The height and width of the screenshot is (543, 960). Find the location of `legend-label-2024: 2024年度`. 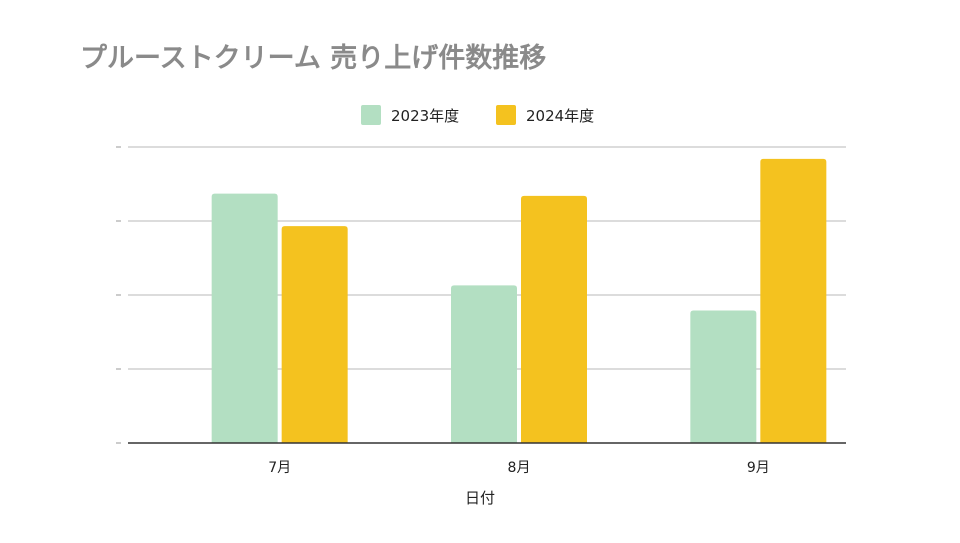

legend-label-2024: 2024年度 is located at coordinates (560, 116).